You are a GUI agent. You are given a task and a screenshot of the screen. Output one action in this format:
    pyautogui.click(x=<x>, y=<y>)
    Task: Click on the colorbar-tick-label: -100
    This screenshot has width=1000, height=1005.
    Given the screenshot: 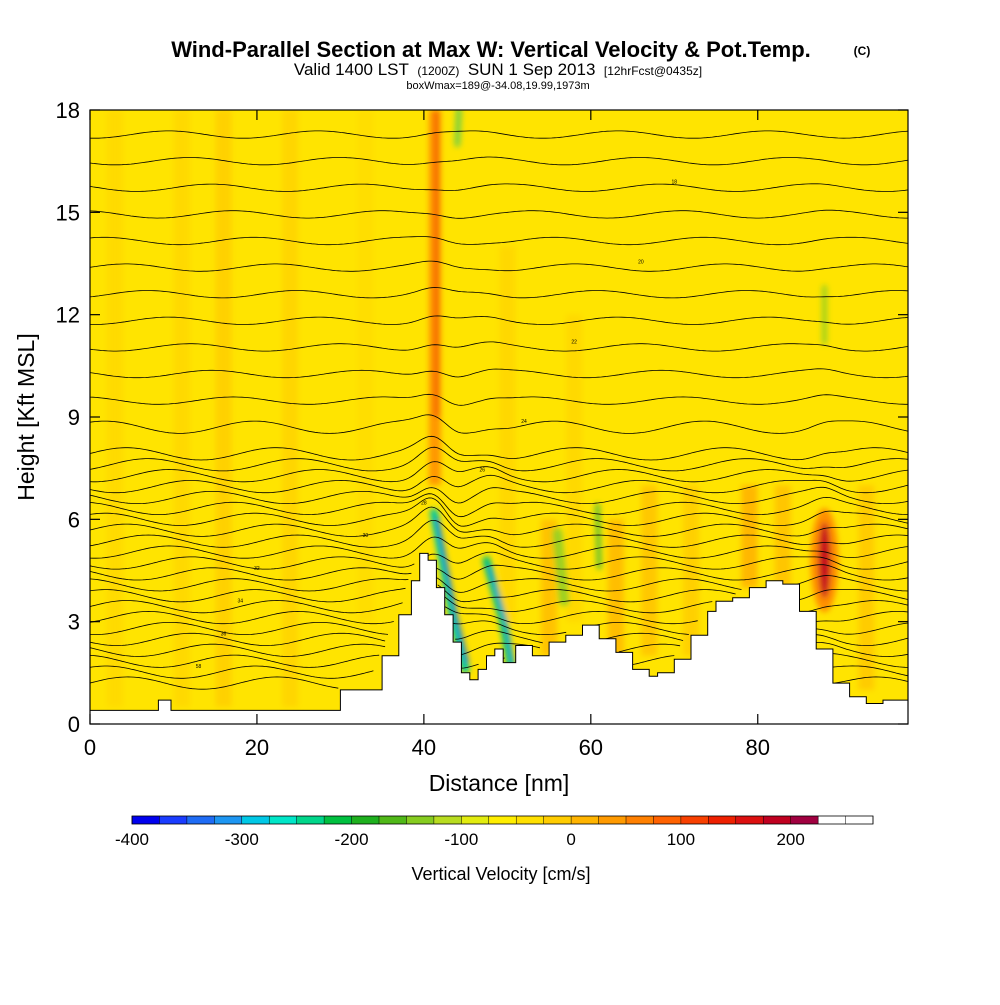 What is the action you would take?
    pyautogui.click(x=461, y=839)
    